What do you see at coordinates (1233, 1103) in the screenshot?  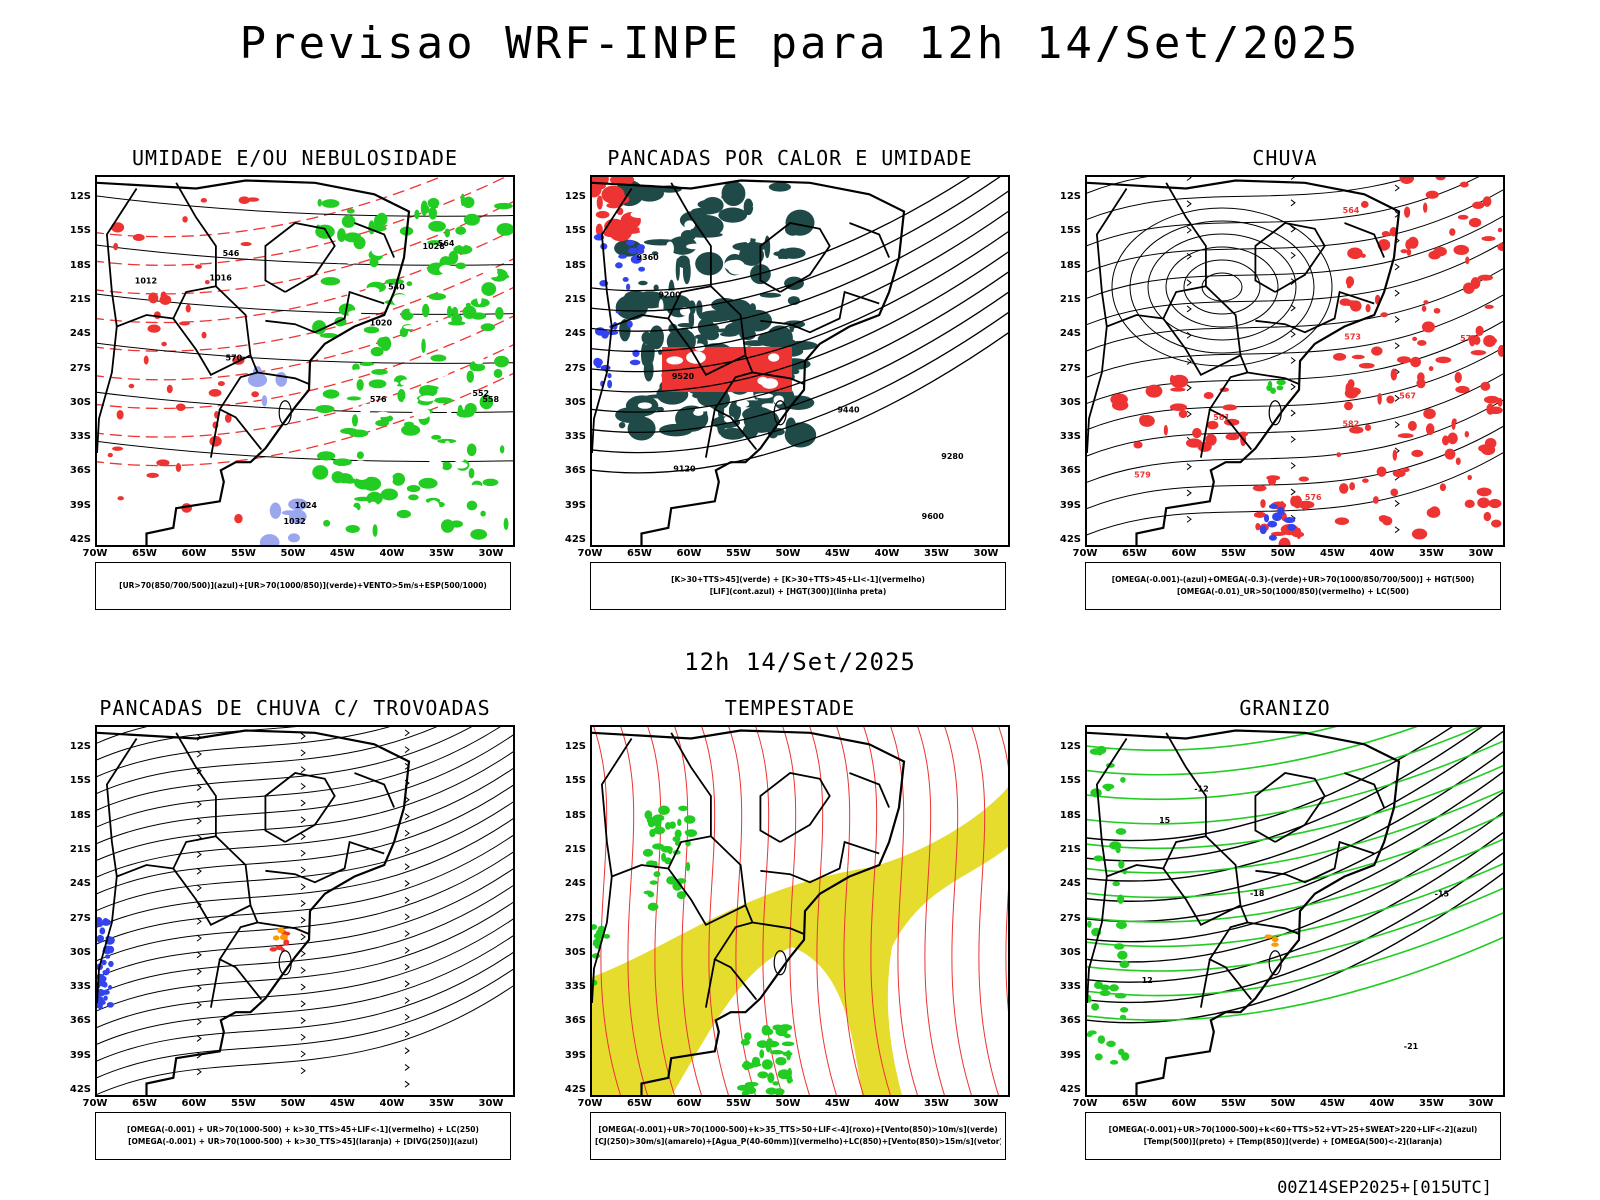 I see `longitude-tick-label: 55W` at bounding box center [1233, 1103].